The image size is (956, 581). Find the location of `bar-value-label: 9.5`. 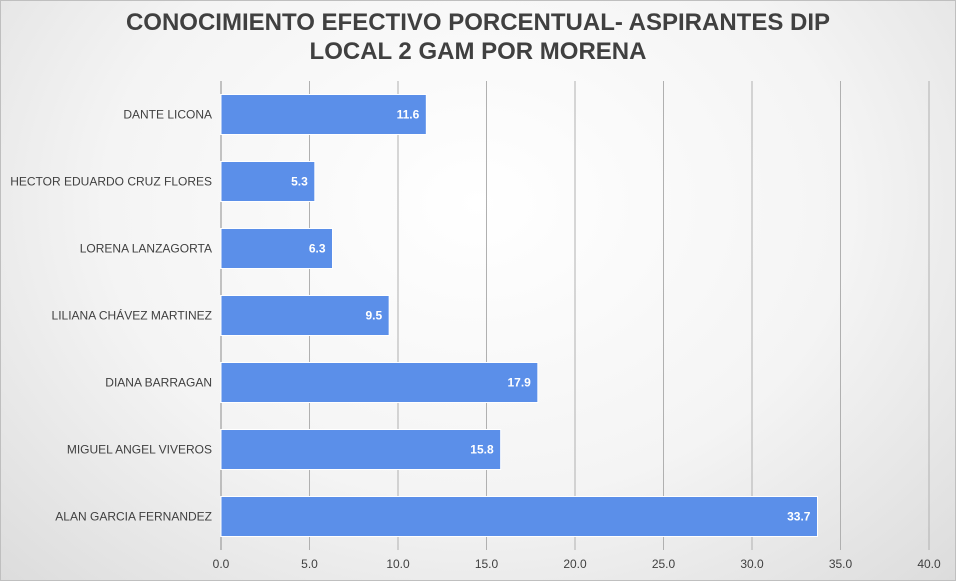

bar-value-label: 9.5 is located at coordinates (373, 316).